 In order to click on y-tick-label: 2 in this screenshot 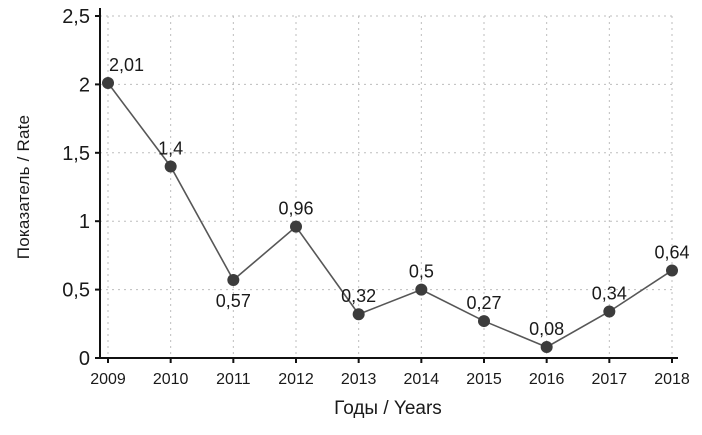, I will do `click(84, 85)`.